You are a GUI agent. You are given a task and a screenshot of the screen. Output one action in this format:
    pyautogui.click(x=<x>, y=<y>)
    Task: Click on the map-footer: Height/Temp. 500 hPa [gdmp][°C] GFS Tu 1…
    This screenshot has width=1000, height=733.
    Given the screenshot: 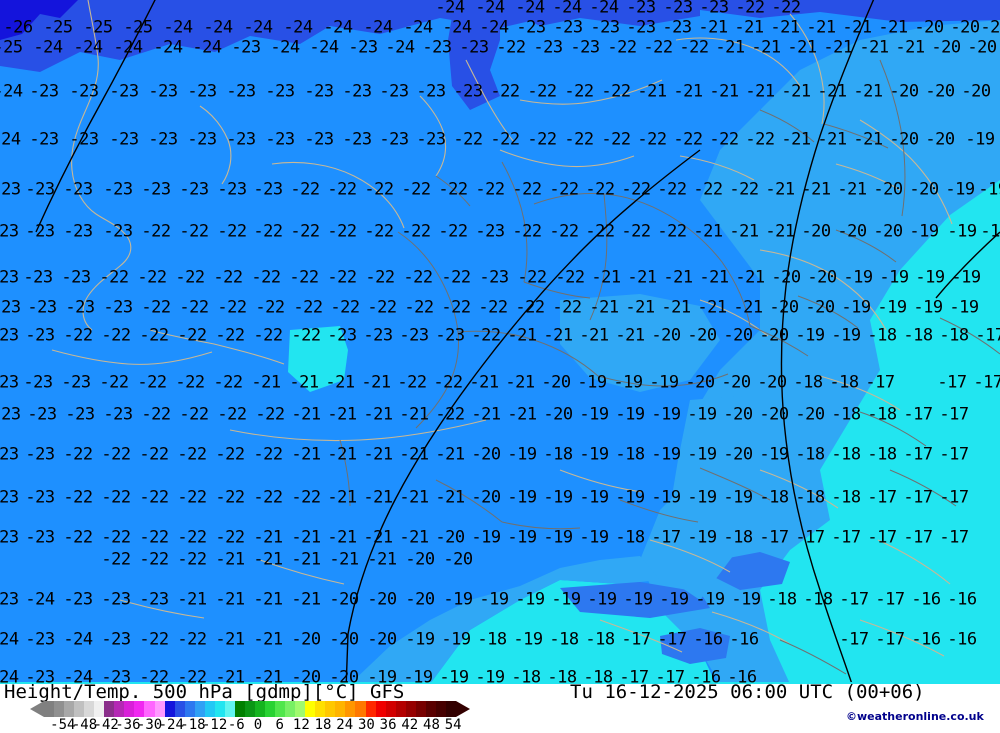 What is the action you would take?
    pyautogui.click(x=500, y=707)
    